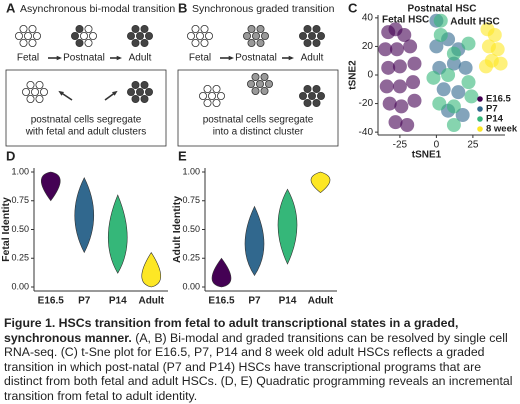 The width and height of the screenshot is (520, 404). What do you see at coordinates (370, 75) in the screenshot?
I see `y-tick-label: 0` at bounding box center [370, 75].